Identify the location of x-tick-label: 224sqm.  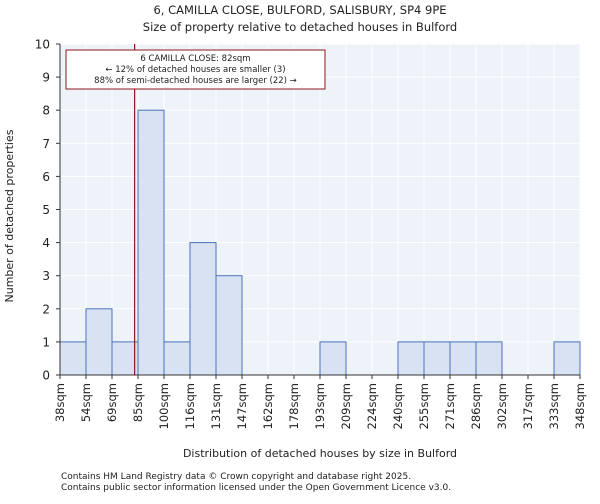
(372, 406).